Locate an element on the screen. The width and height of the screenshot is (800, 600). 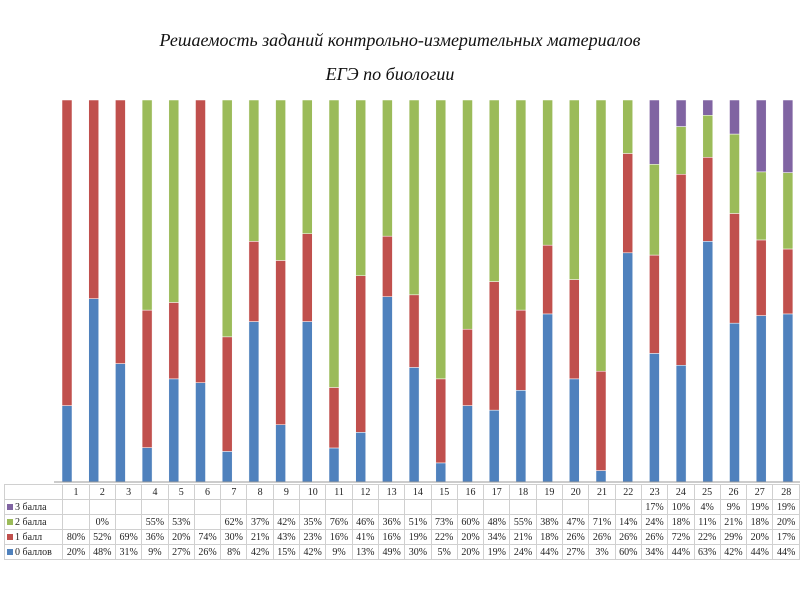
bar-segment-12-s0 is located at coordinates (360, 457).